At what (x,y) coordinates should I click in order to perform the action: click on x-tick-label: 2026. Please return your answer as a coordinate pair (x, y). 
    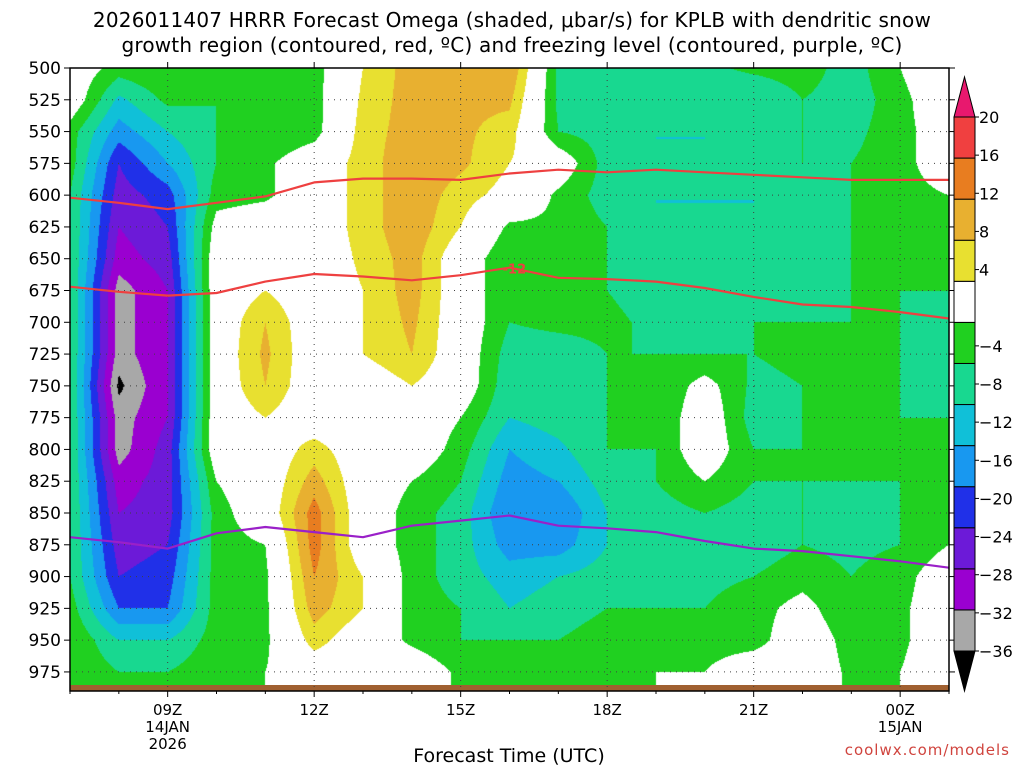
    Looking at the image, I should click on (168, 744).